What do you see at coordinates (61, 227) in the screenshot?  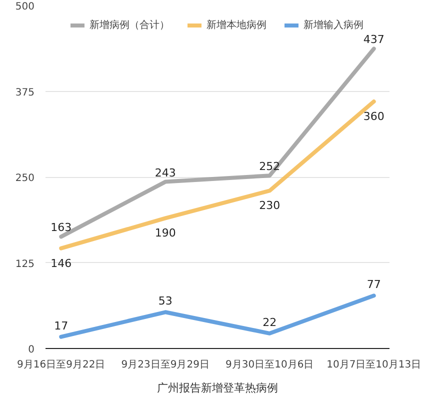 I see `data-label: 163` at bounding box center [61, 227].